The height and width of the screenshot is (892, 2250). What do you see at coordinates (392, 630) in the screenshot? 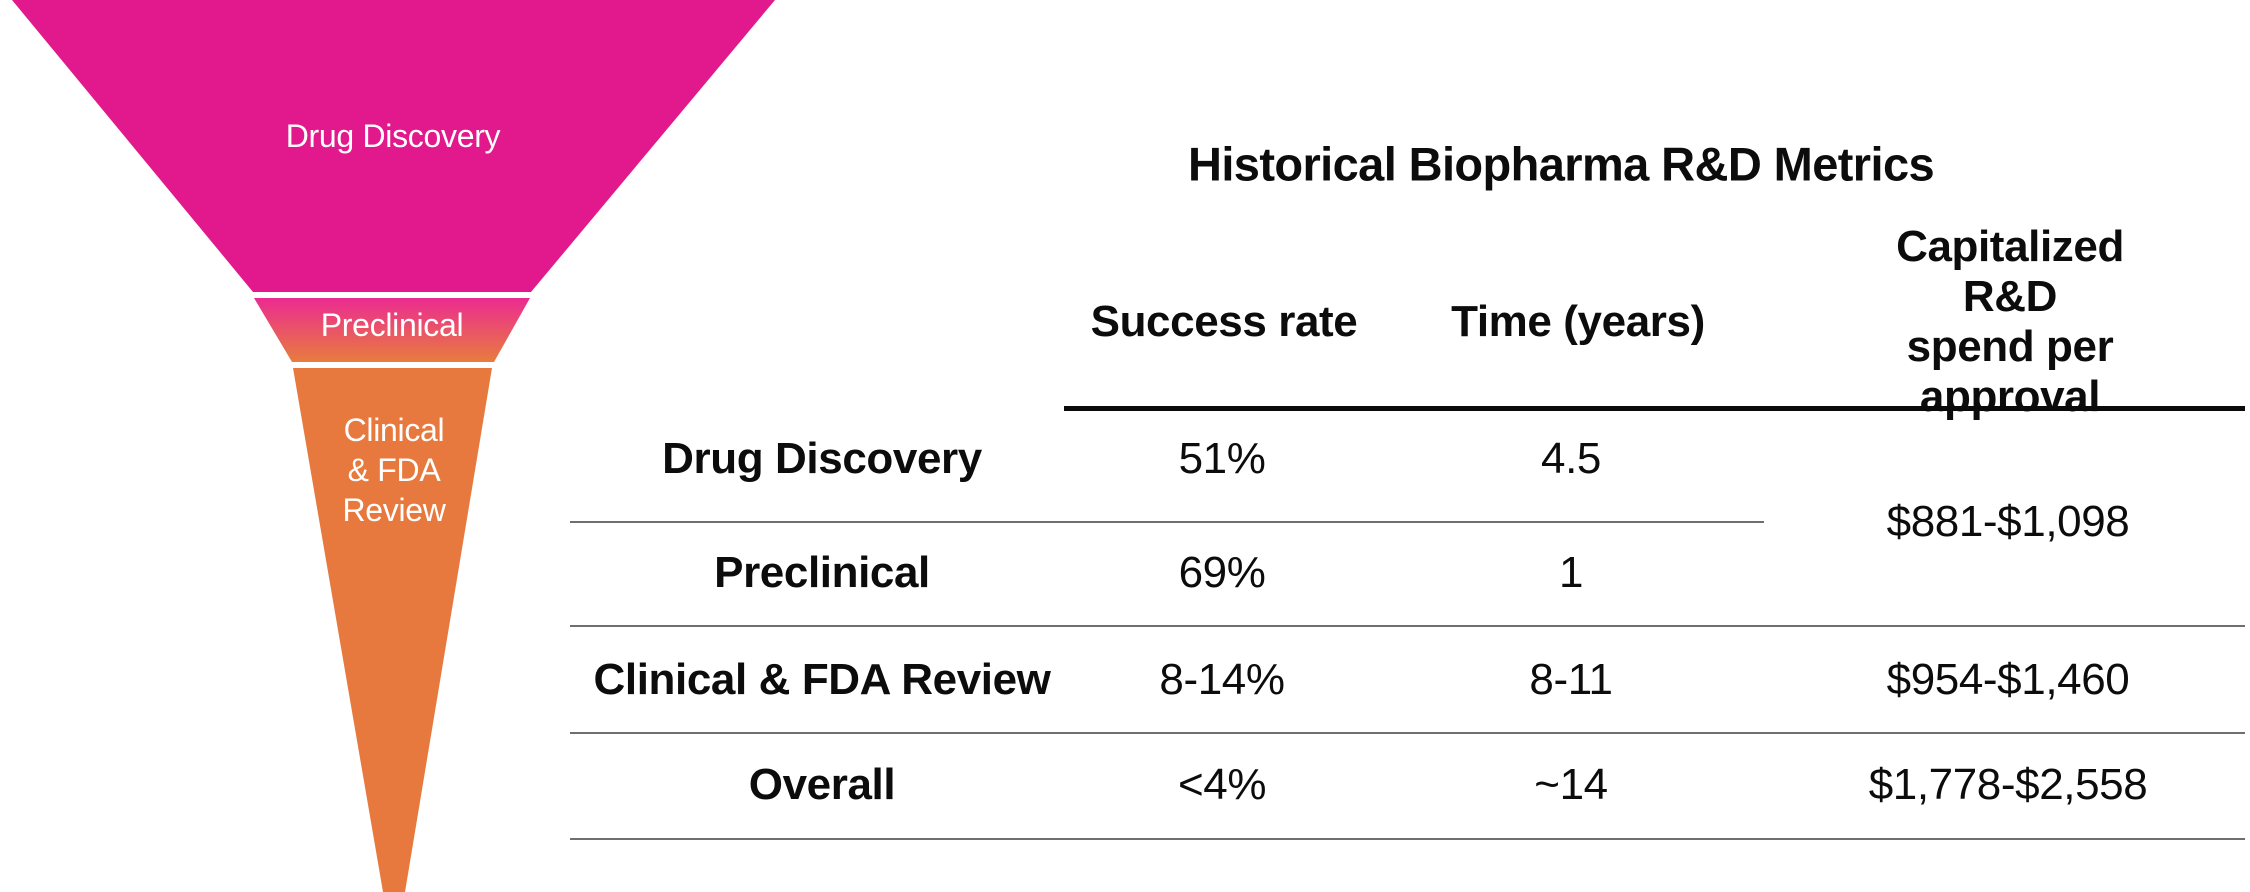
I see `funnel-stage-clinical-fda-review` at bounding box center [392, 630].